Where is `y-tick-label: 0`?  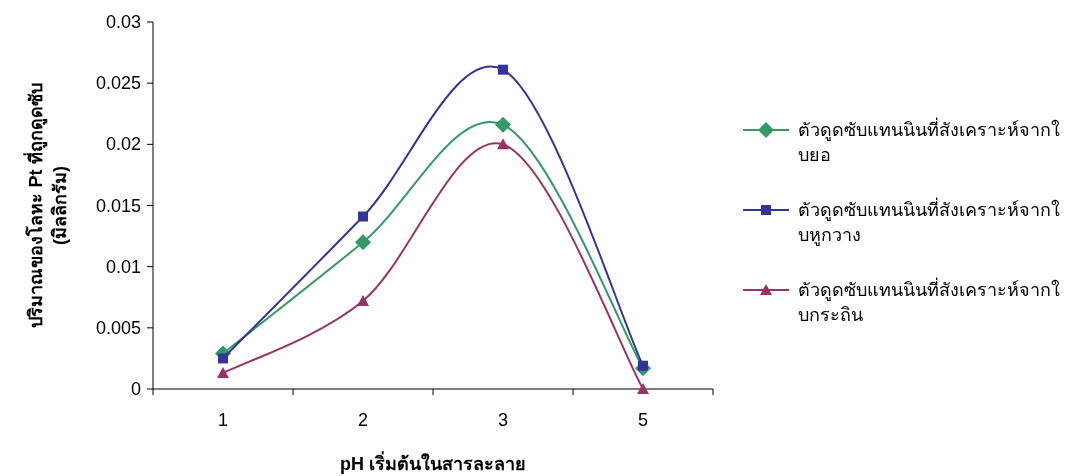 y-tick-label: 0 is located at coordinates (135, 389).